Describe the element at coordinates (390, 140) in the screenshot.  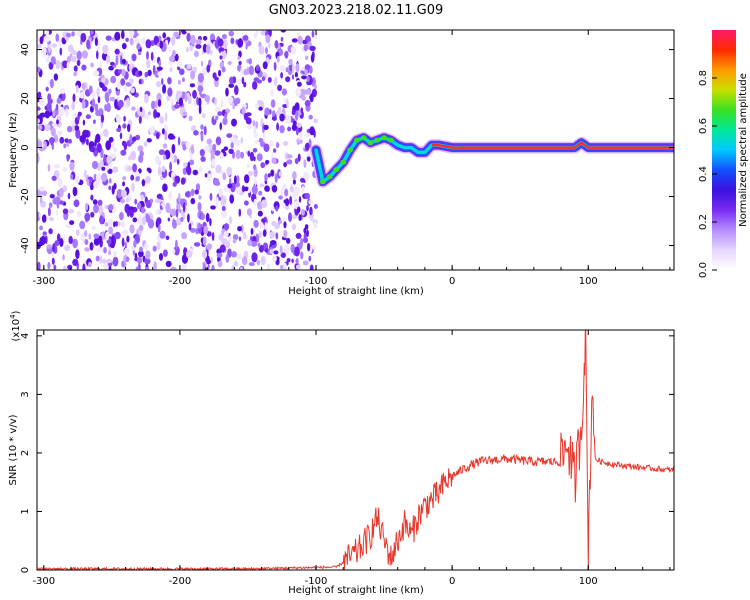
I see `trace-spot` at that location.